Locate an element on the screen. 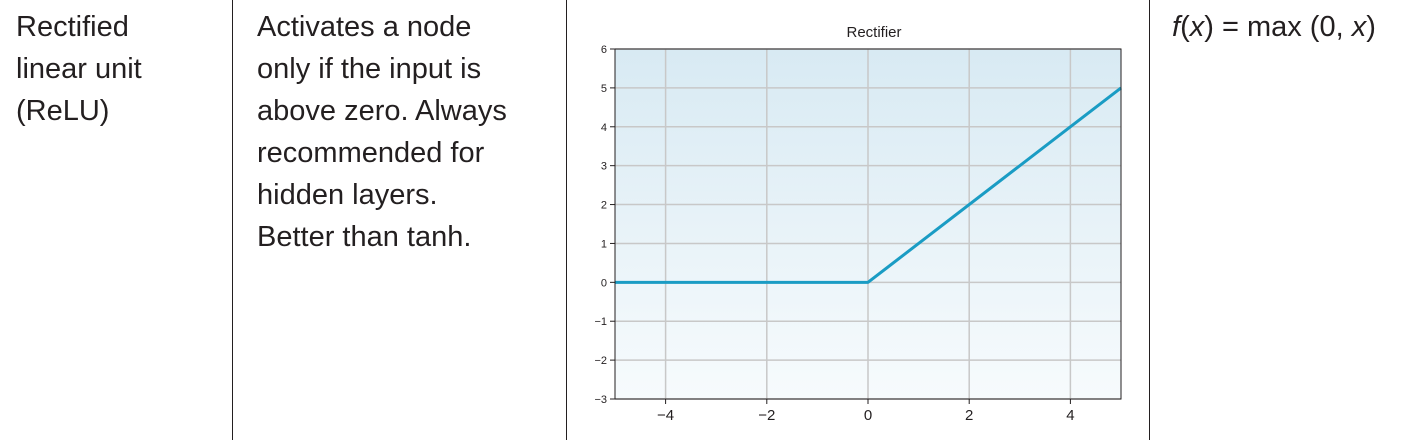 The height and width of the screenshot is (440, 1412). formula-open-paren: ( is located at coordinates (1185, 27).